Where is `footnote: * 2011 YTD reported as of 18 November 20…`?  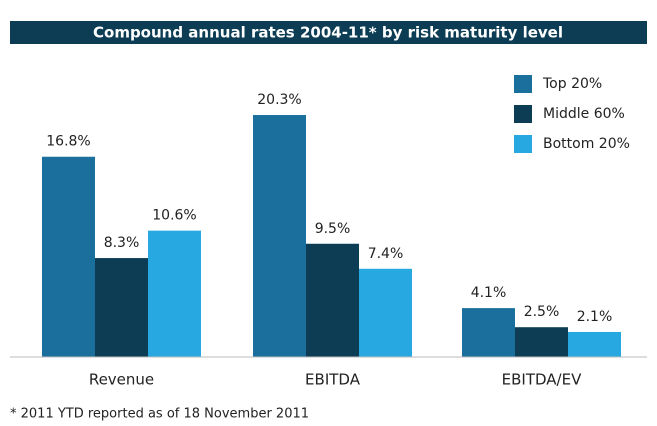 footnote: * 2011 YTD reported as of 18 November 20… is located at coordinates (159, 414).